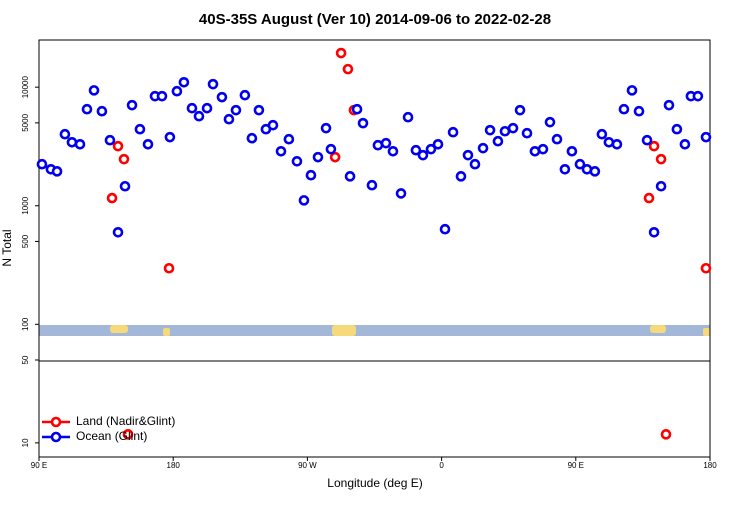 The width and height of the screenshot is (750, 505). I want to click on legend-label: Ocean (Glint), so click(111, 436).